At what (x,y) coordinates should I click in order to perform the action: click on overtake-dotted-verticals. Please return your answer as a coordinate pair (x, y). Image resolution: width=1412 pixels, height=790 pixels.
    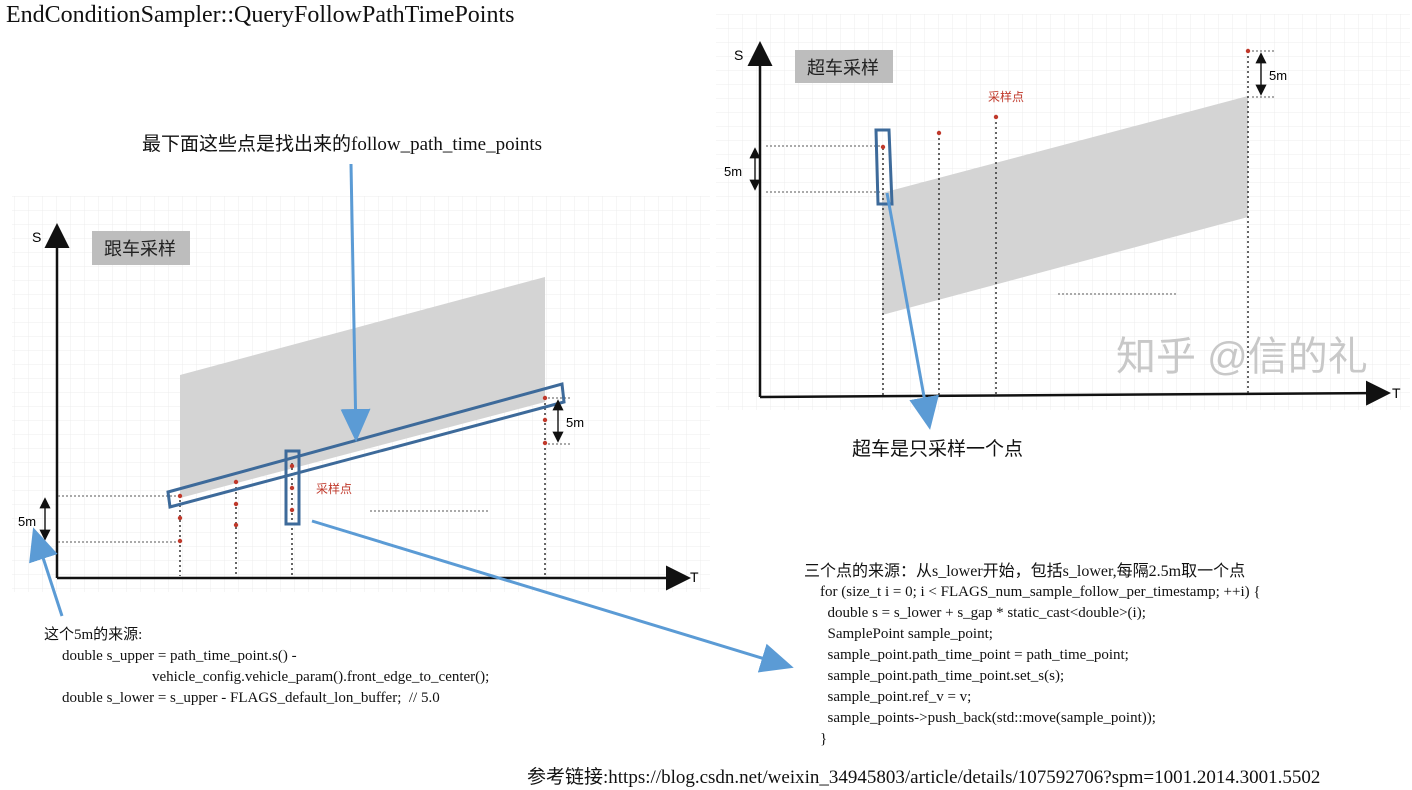
    Looking at the image, I should click on (1065, 223).